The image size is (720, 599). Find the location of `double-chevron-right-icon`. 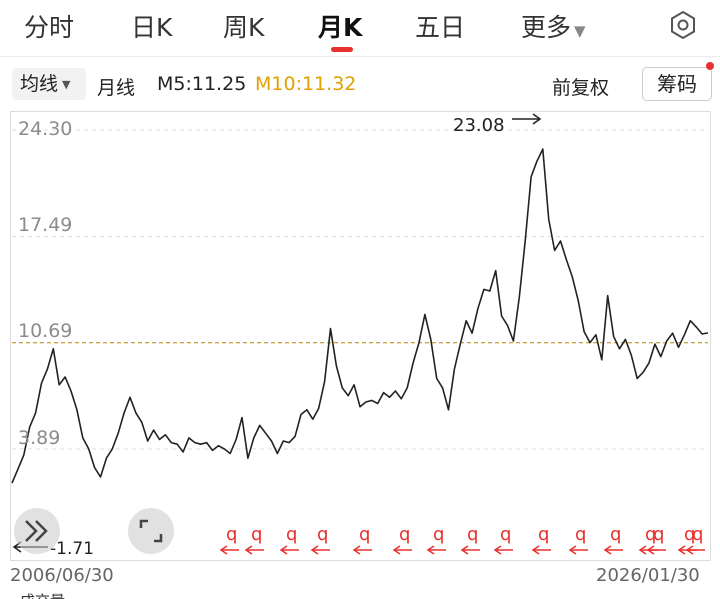

double-chevron-right-icon is located at coordinates (36, 531).